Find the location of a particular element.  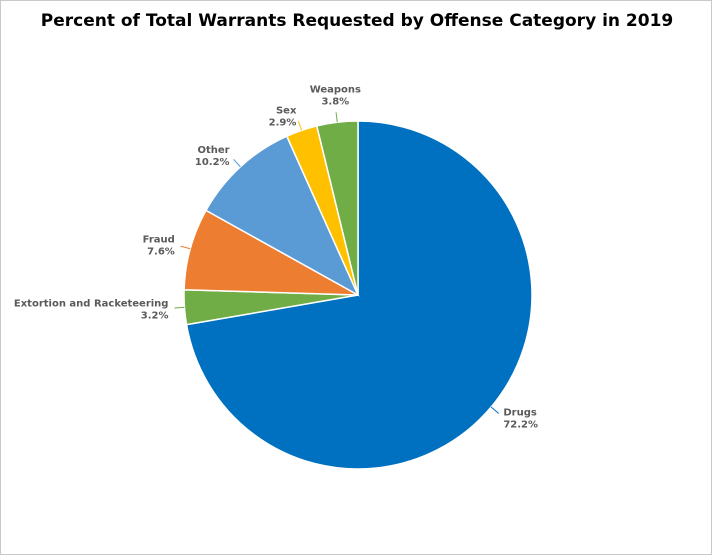

leader-line-weapons is located at coordinates (336, 117).